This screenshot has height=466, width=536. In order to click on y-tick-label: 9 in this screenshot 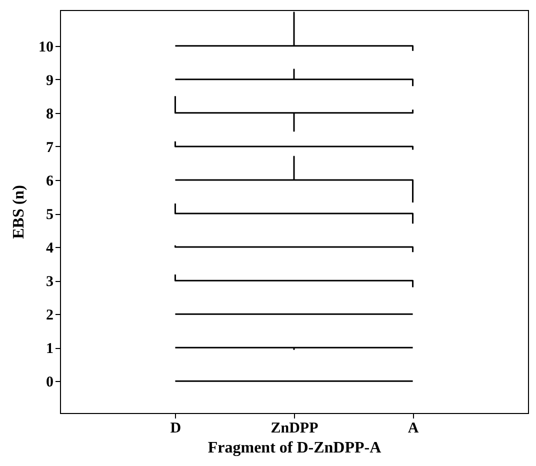, I will do `click(50, 80)`.